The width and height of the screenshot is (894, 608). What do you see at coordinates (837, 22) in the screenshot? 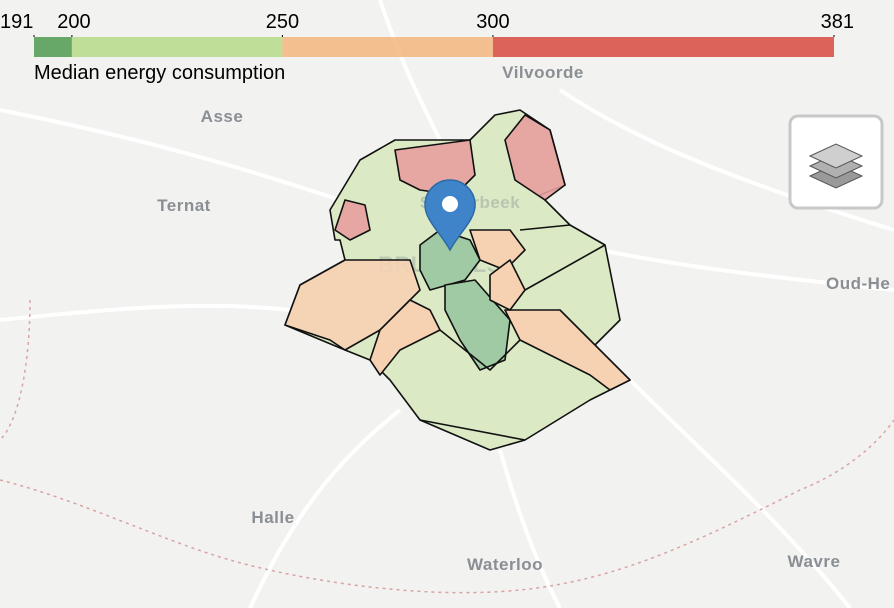
I see `legend-tick-label: 381` at bounding box center [837, 22].